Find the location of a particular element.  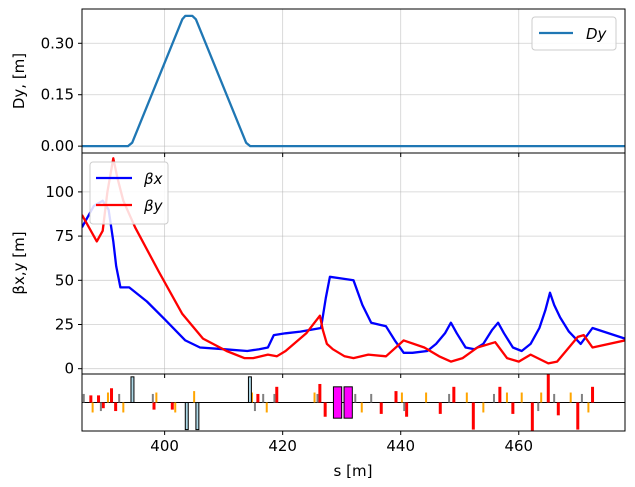

beta-y-tick-label: 50 is located at coordinates (64, 280).